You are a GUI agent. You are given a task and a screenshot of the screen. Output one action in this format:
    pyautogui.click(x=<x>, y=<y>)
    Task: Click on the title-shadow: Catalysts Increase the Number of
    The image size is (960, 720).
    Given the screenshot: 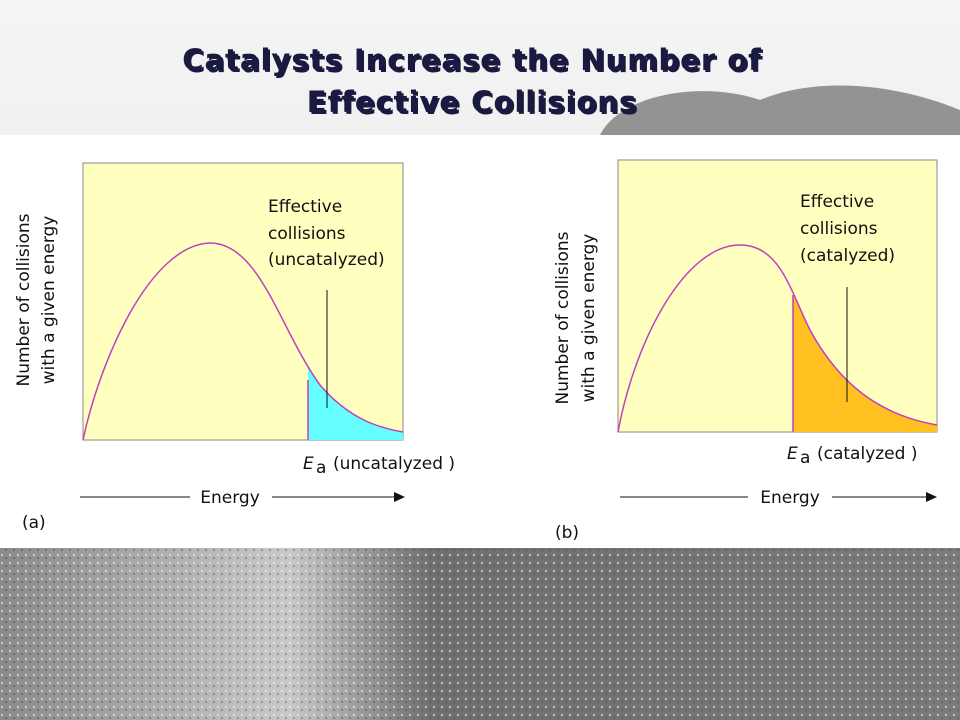 What is the action you would take?
    pyautogui.click(x=474, y=62)
    